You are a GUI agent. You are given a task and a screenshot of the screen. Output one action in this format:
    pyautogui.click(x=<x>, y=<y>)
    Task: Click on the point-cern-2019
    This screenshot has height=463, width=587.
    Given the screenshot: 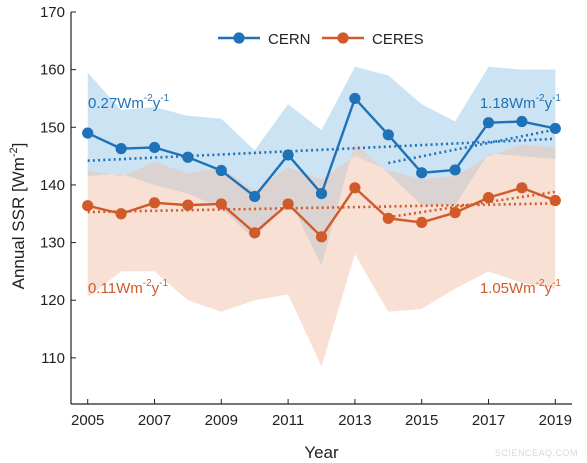 What is the action you would take?
    pyautogui.click(x=555, y=128)
    